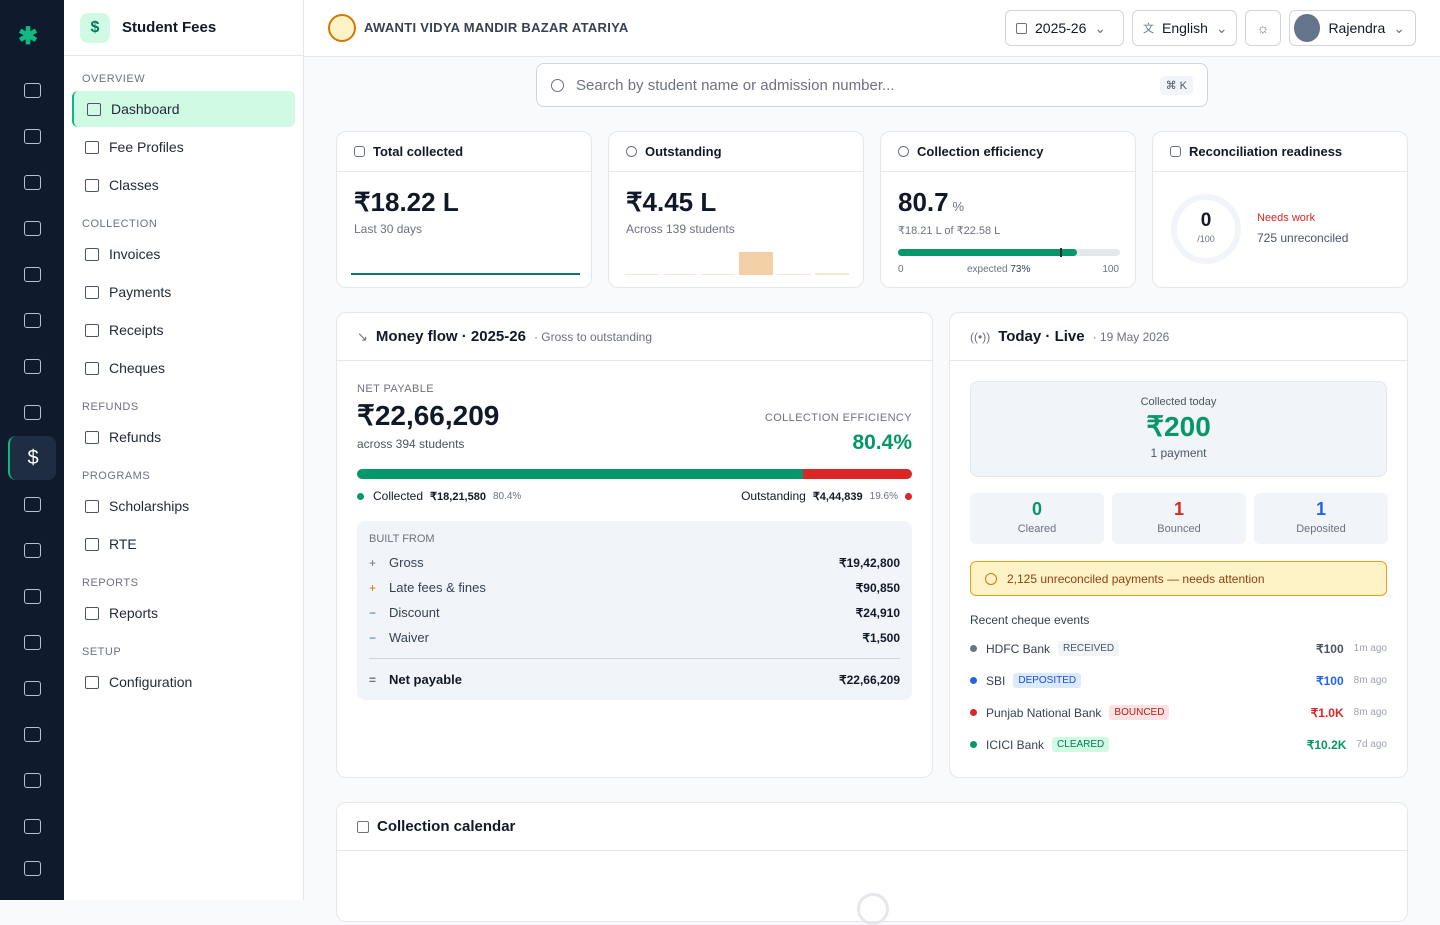  What do you see at coordinates (1370, 648) in the screenshot?
I see `event-time: 1m ago` at bounding box center [1370, 648].